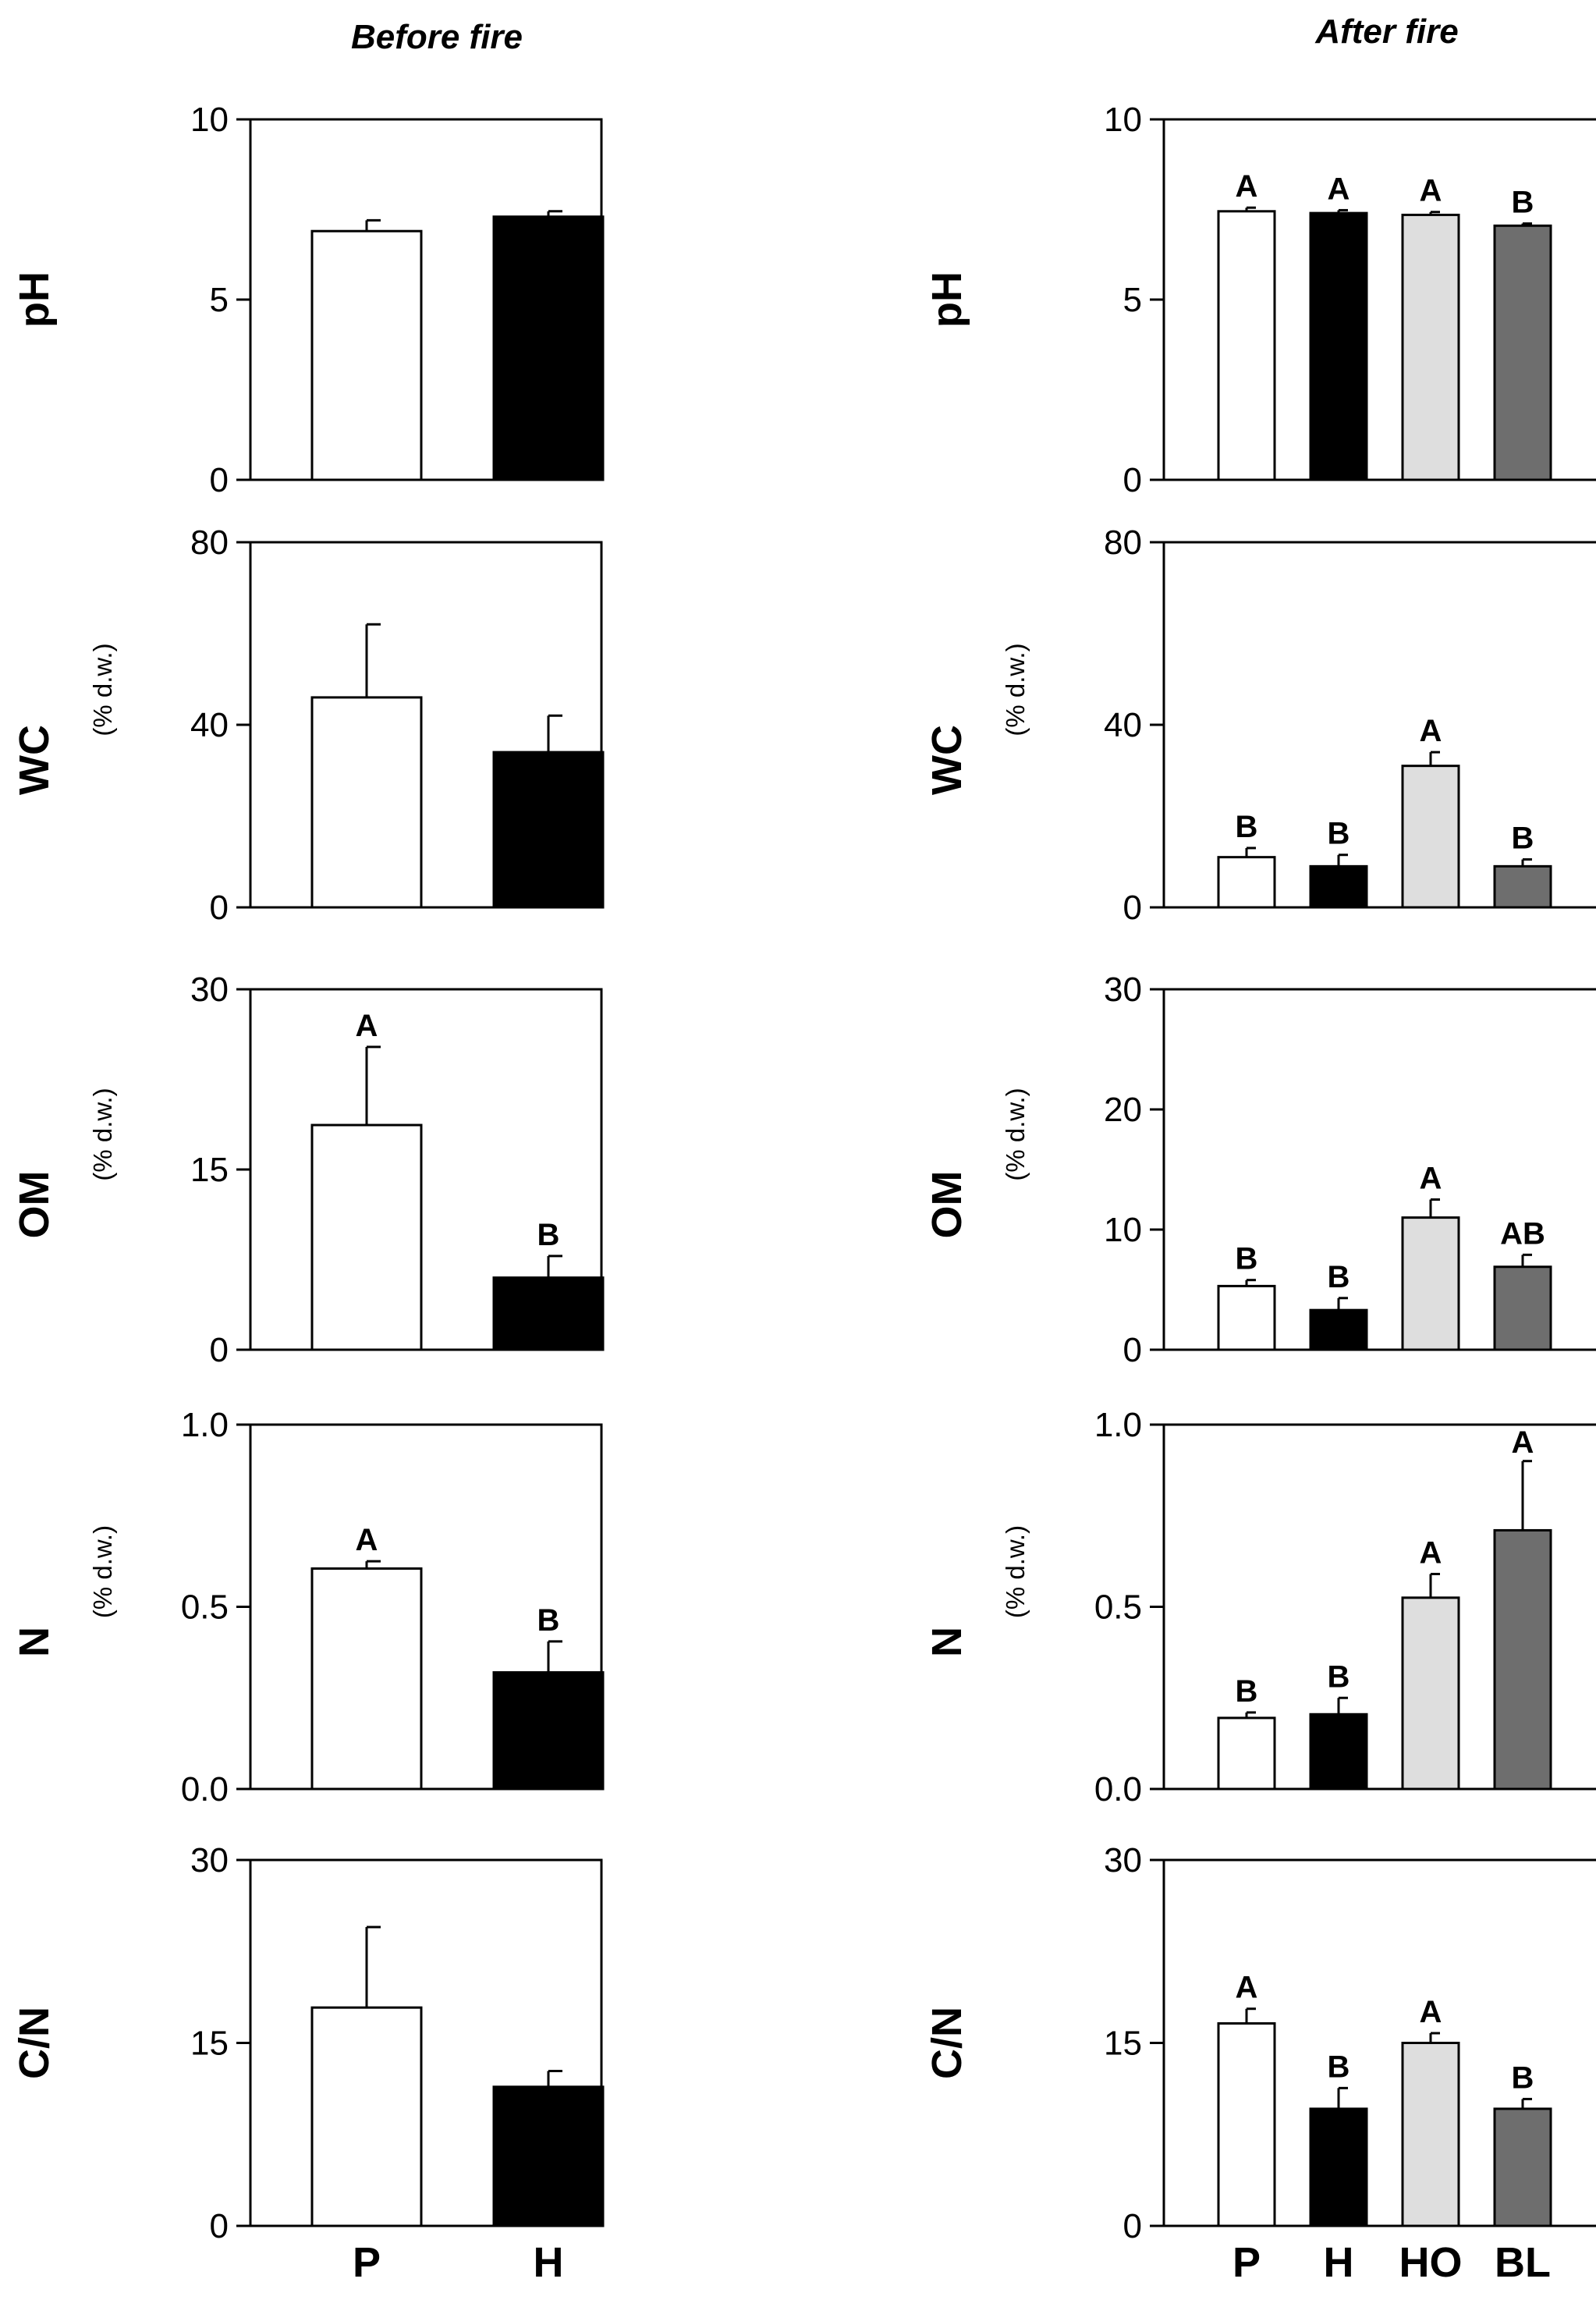 This screenshot has width=1596, height=2300. Describe the element at coordinates (308, 300) in the screenshot. I see `panel-ph-before: 0 5 10 pH` at that location.